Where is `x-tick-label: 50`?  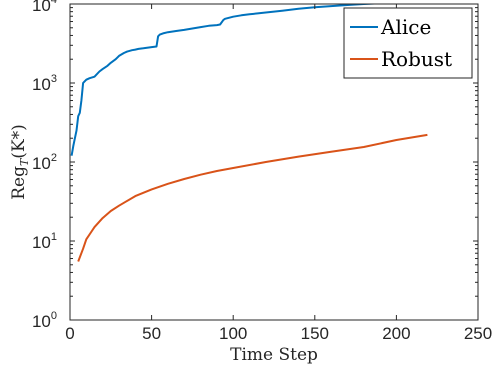 x-tick-label: 50 is located at coordinates (151, 333).